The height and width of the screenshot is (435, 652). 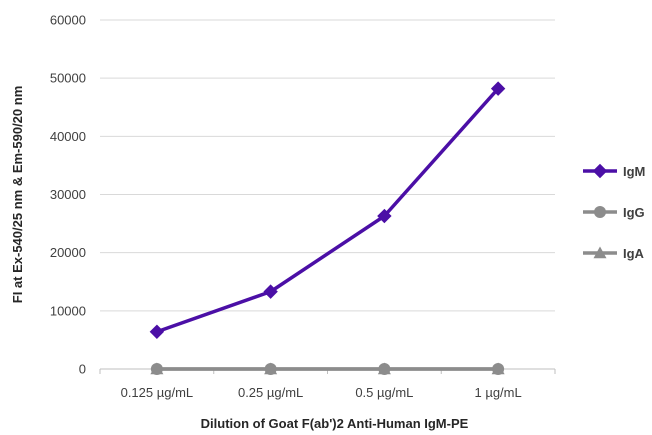 I want to click on legend-item-igg: IgG, so click(x=614, y=212).